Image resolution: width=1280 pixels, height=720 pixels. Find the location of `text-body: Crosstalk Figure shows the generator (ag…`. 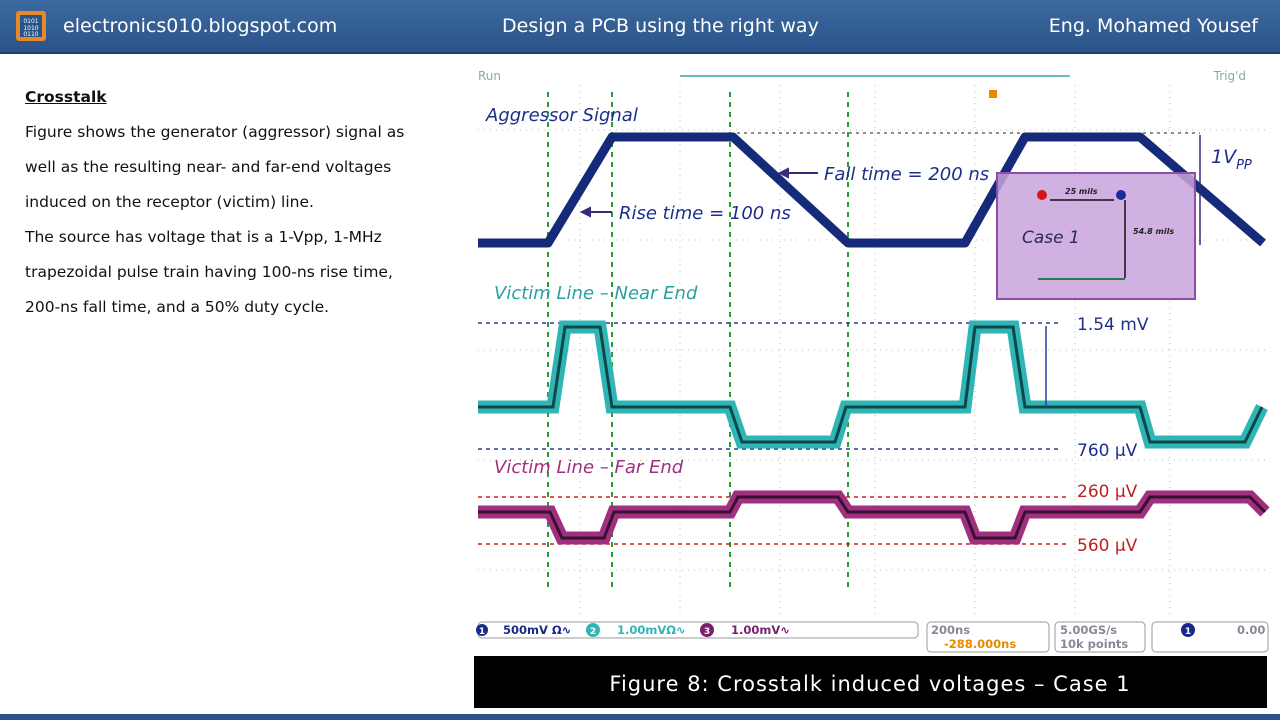

text-body: Crosstalk Figure shows the generator (ag… is located at coordinates (214, 208).